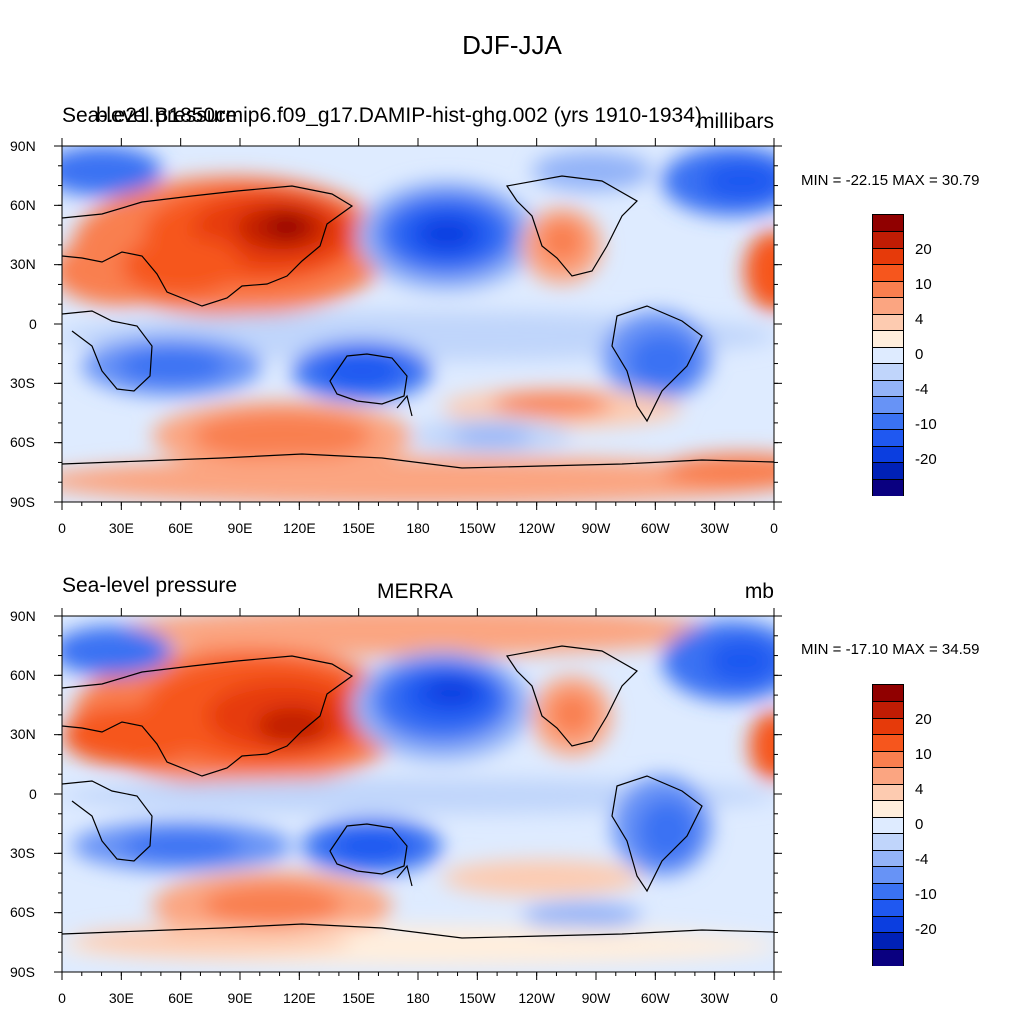  Describe the element at coordinates (890, 180) in the screenshot. I see `min-max-stats: MIN = -22.15 MAX = 30.79` at that location.